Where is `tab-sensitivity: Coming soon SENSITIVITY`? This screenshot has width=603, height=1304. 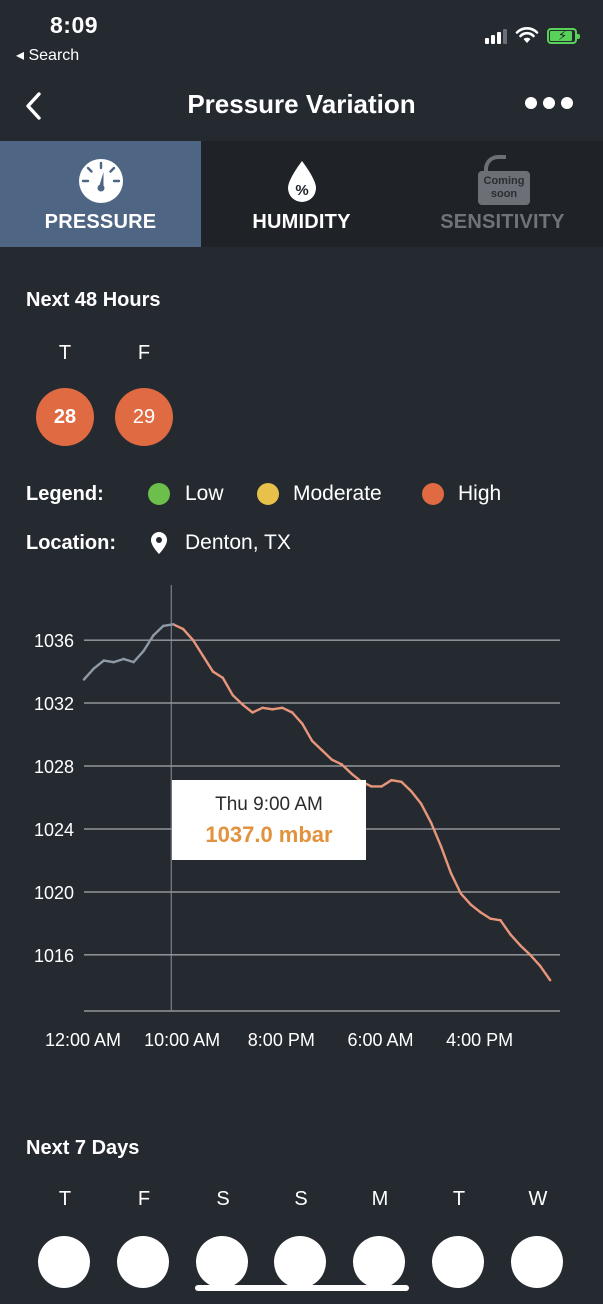 tab-sensitivity: Coming soon SENSITIVITY is located at coordinates (502, 194).